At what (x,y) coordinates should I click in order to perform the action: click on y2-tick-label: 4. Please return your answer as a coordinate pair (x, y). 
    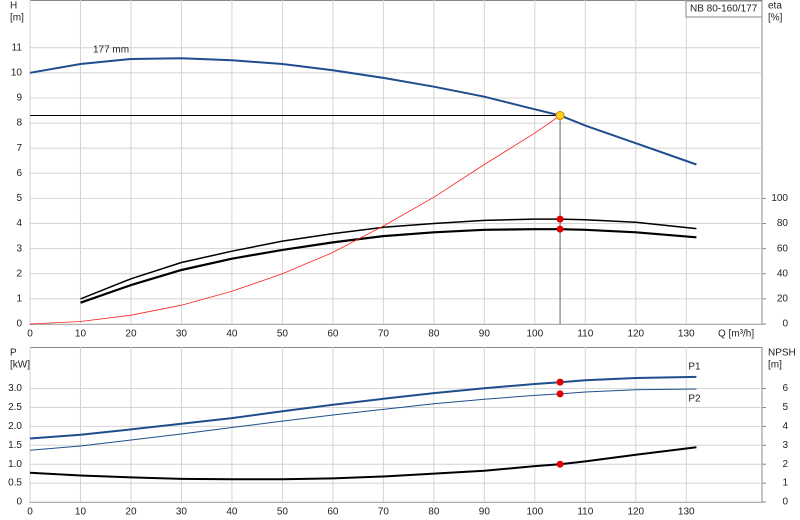
    Looking at the image, I should click on (785, 426).